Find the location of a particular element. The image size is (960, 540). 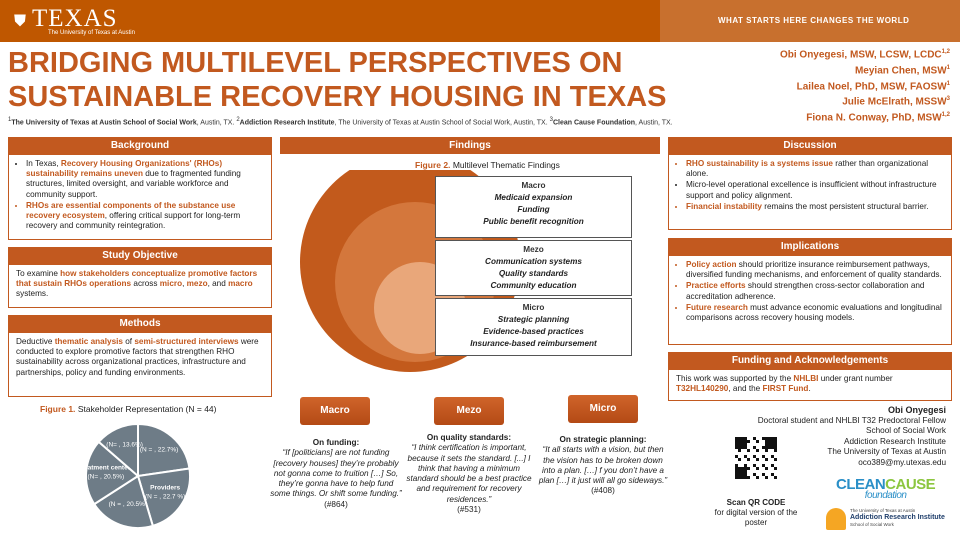

author: Obi Onyegesi, MSW, LCSW, LCDC1,2 is located at coordinates (865, 54).